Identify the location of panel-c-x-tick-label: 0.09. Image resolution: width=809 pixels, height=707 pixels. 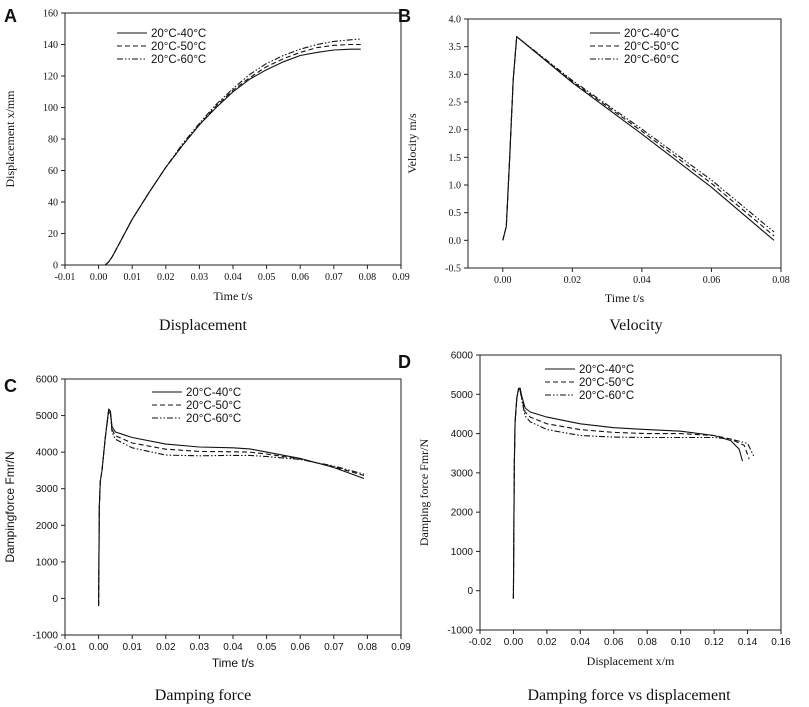
(401, 647).